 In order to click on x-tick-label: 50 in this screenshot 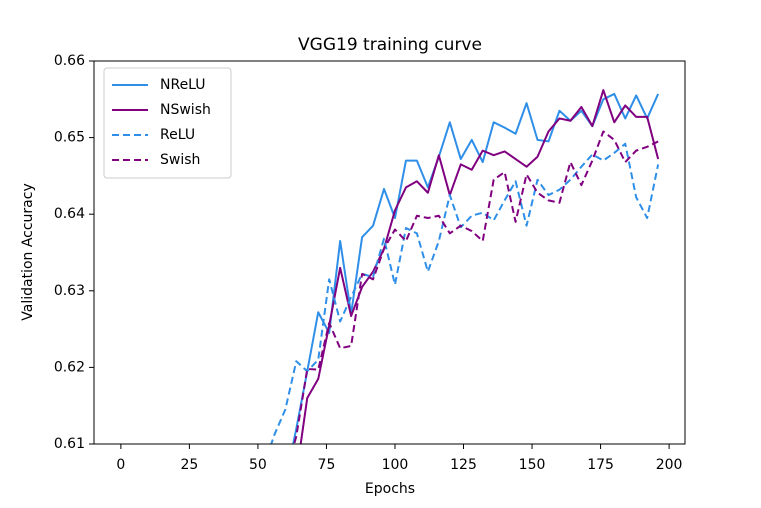, I will do `click(258, 465)`.